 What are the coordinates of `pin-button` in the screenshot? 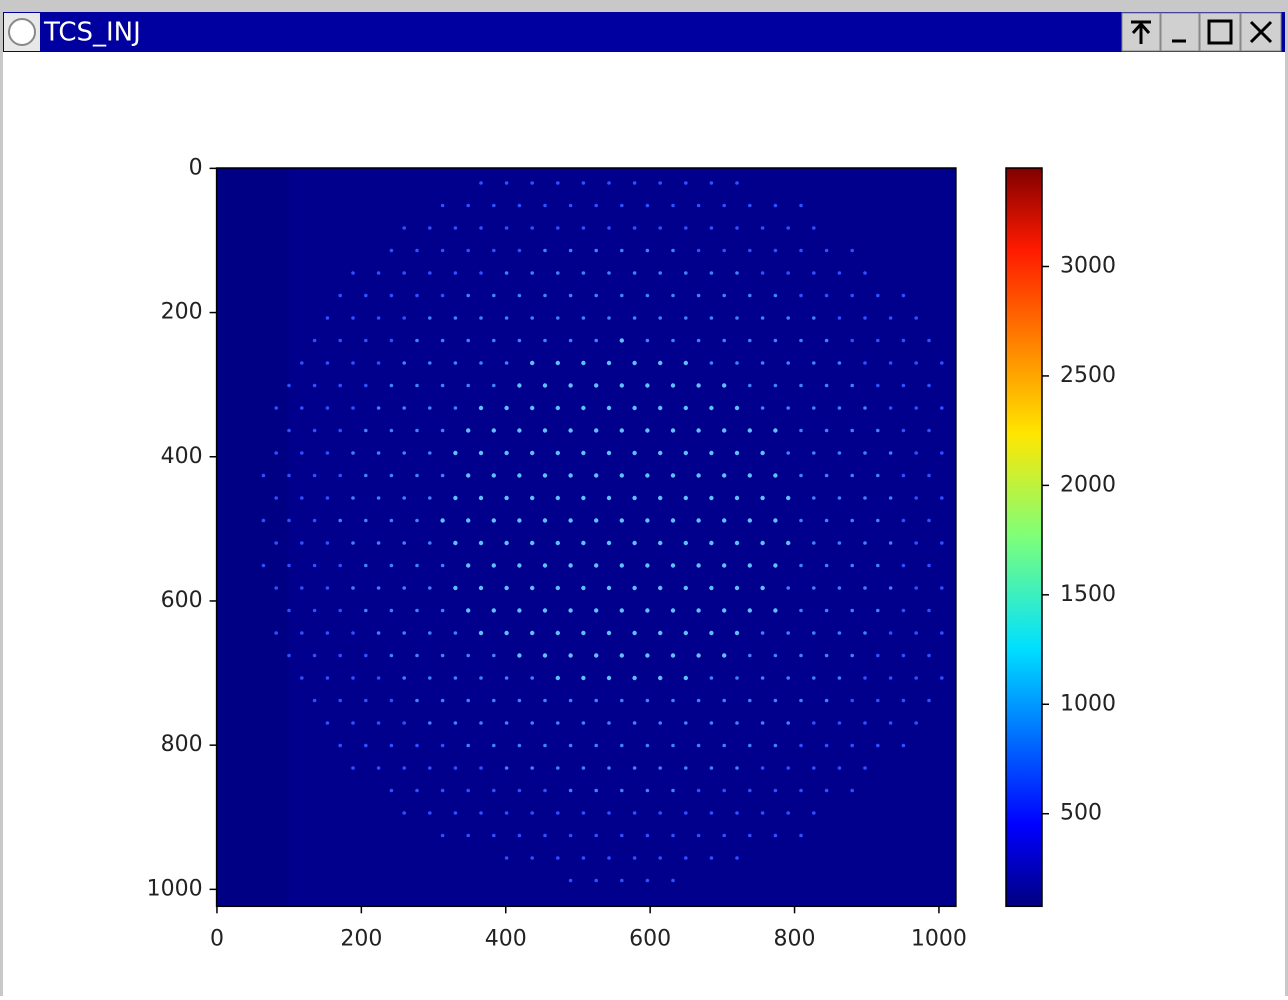 It's located at (1141, 32).